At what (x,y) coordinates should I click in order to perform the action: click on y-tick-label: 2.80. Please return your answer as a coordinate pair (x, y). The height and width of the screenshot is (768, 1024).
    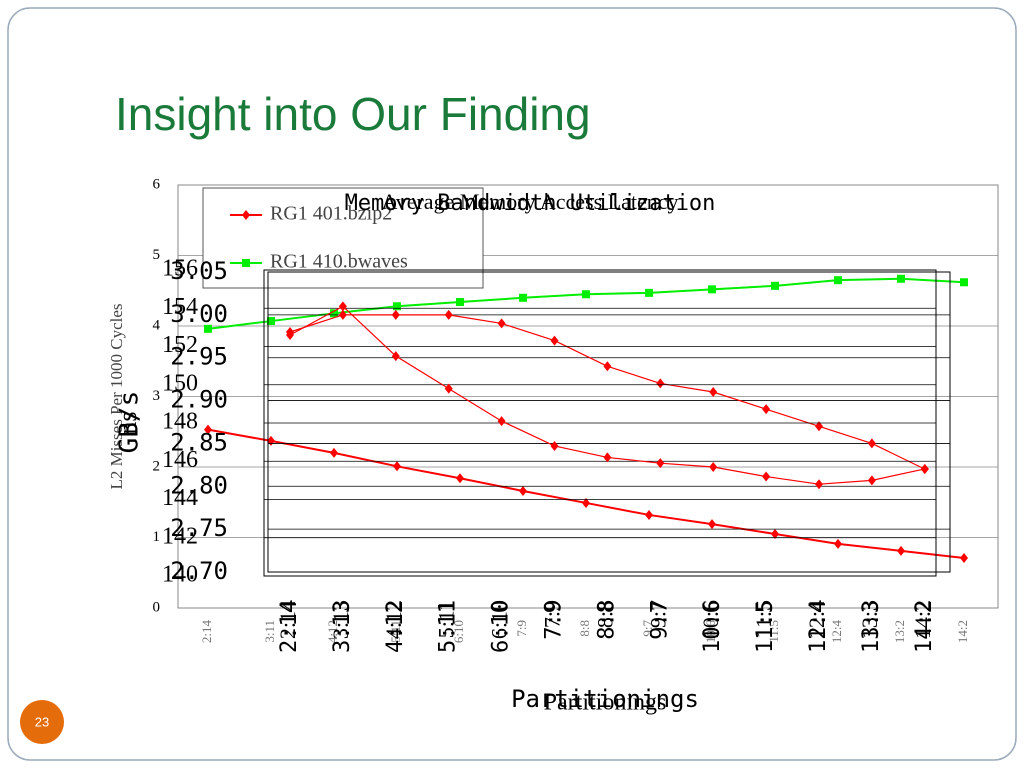
    Looking at the image, I should click on (199, 485).